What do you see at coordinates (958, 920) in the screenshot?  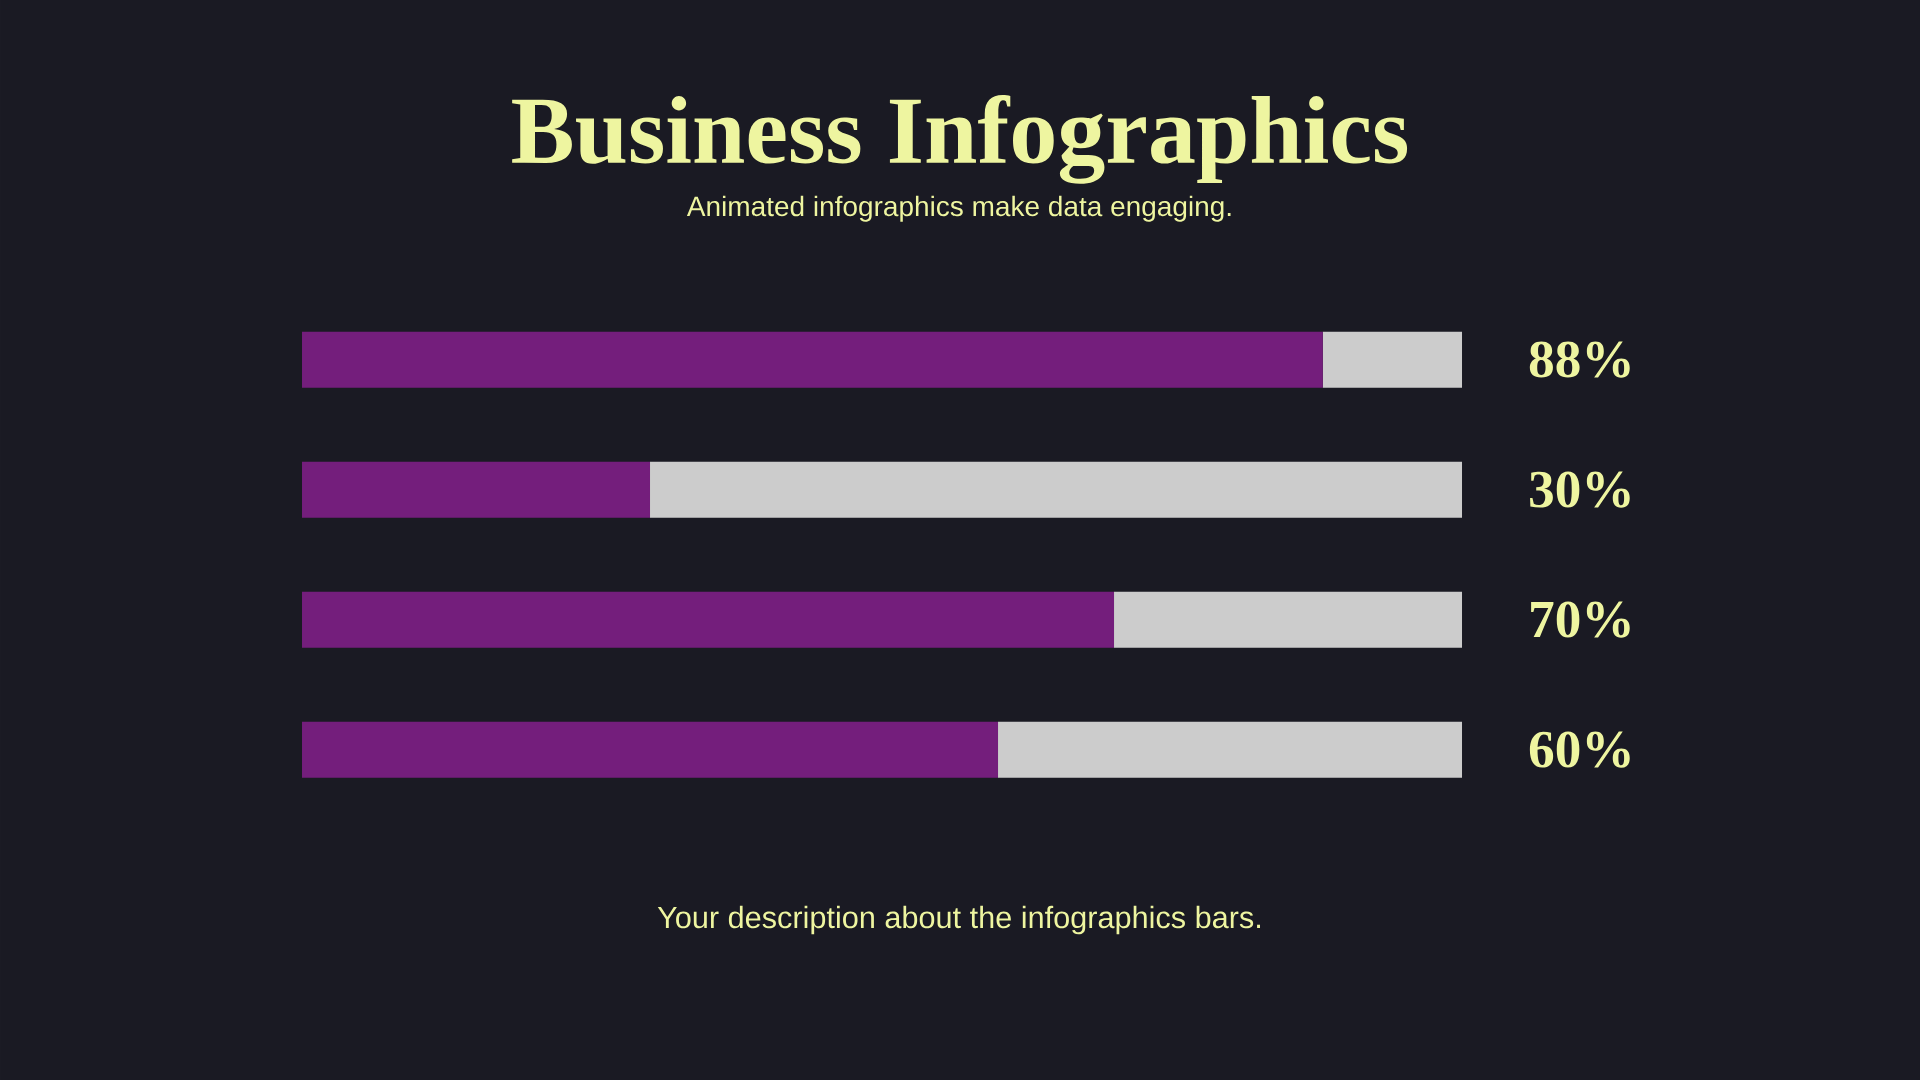 I see `text: Your description about the infographics bars.` at bounding box center [958, 920].